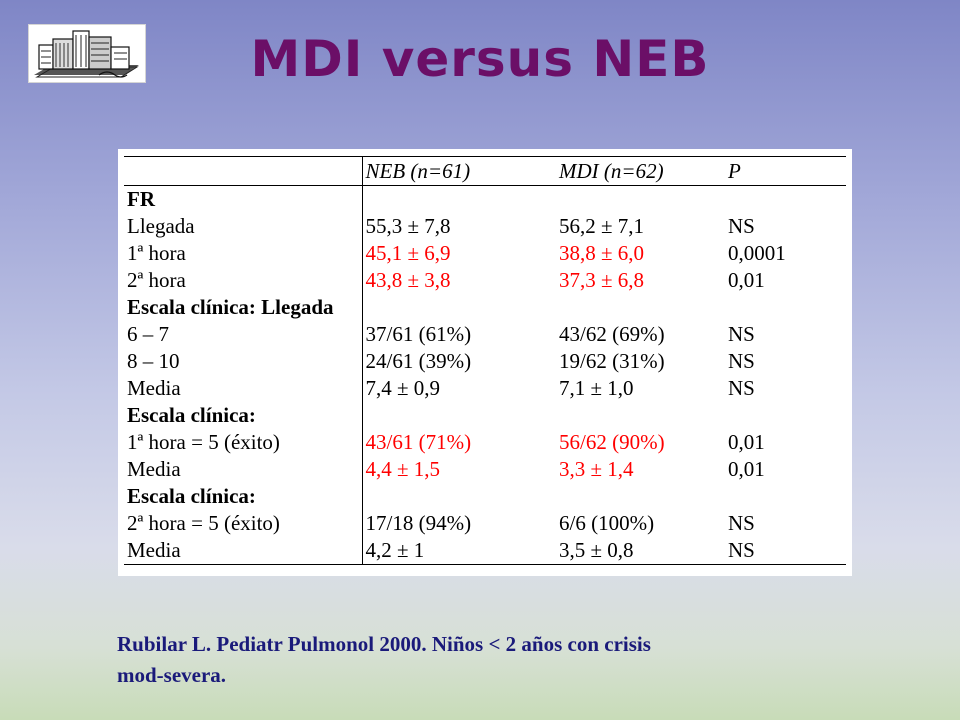  I want to click on caption-line-2: mod-severa., so click(172, 675).